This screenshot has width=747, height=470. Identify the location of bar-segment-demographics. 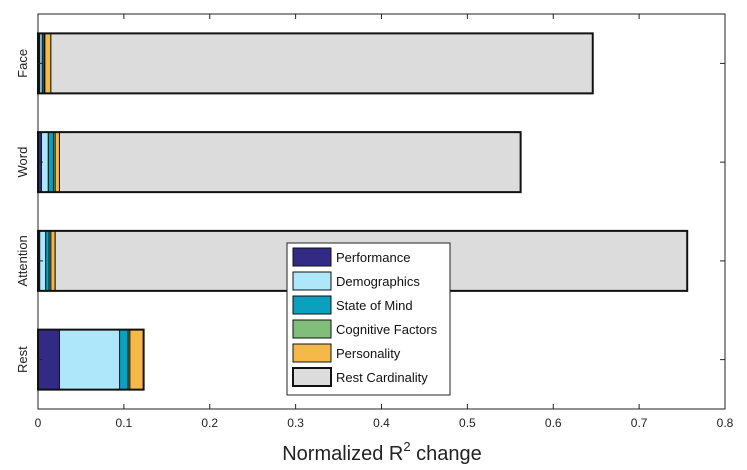
(89, 360).